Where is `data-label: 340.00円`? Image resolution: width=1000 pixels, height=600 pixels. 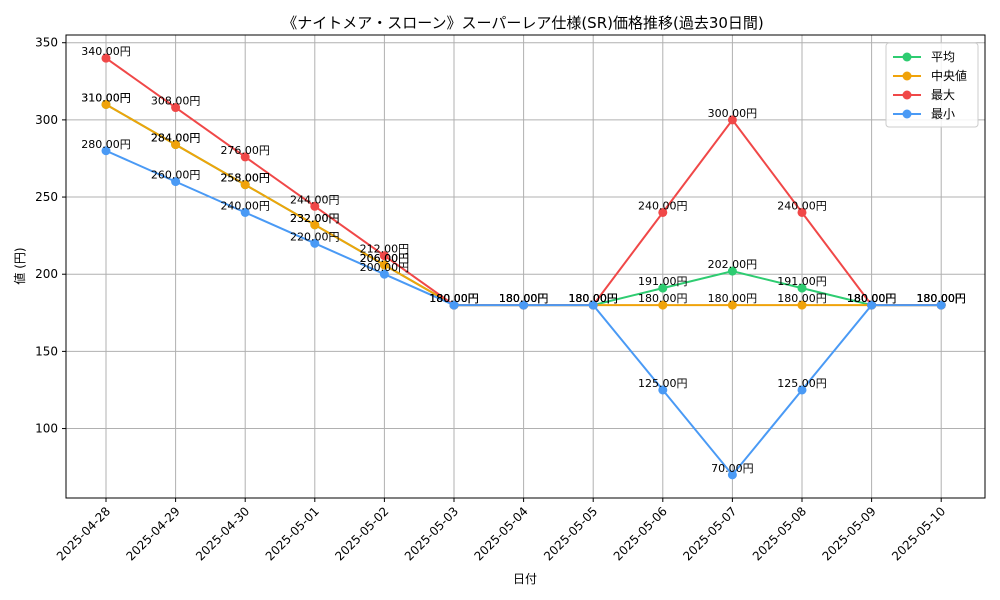 data-label: 340.00円 is located at coordinates (106, 51).